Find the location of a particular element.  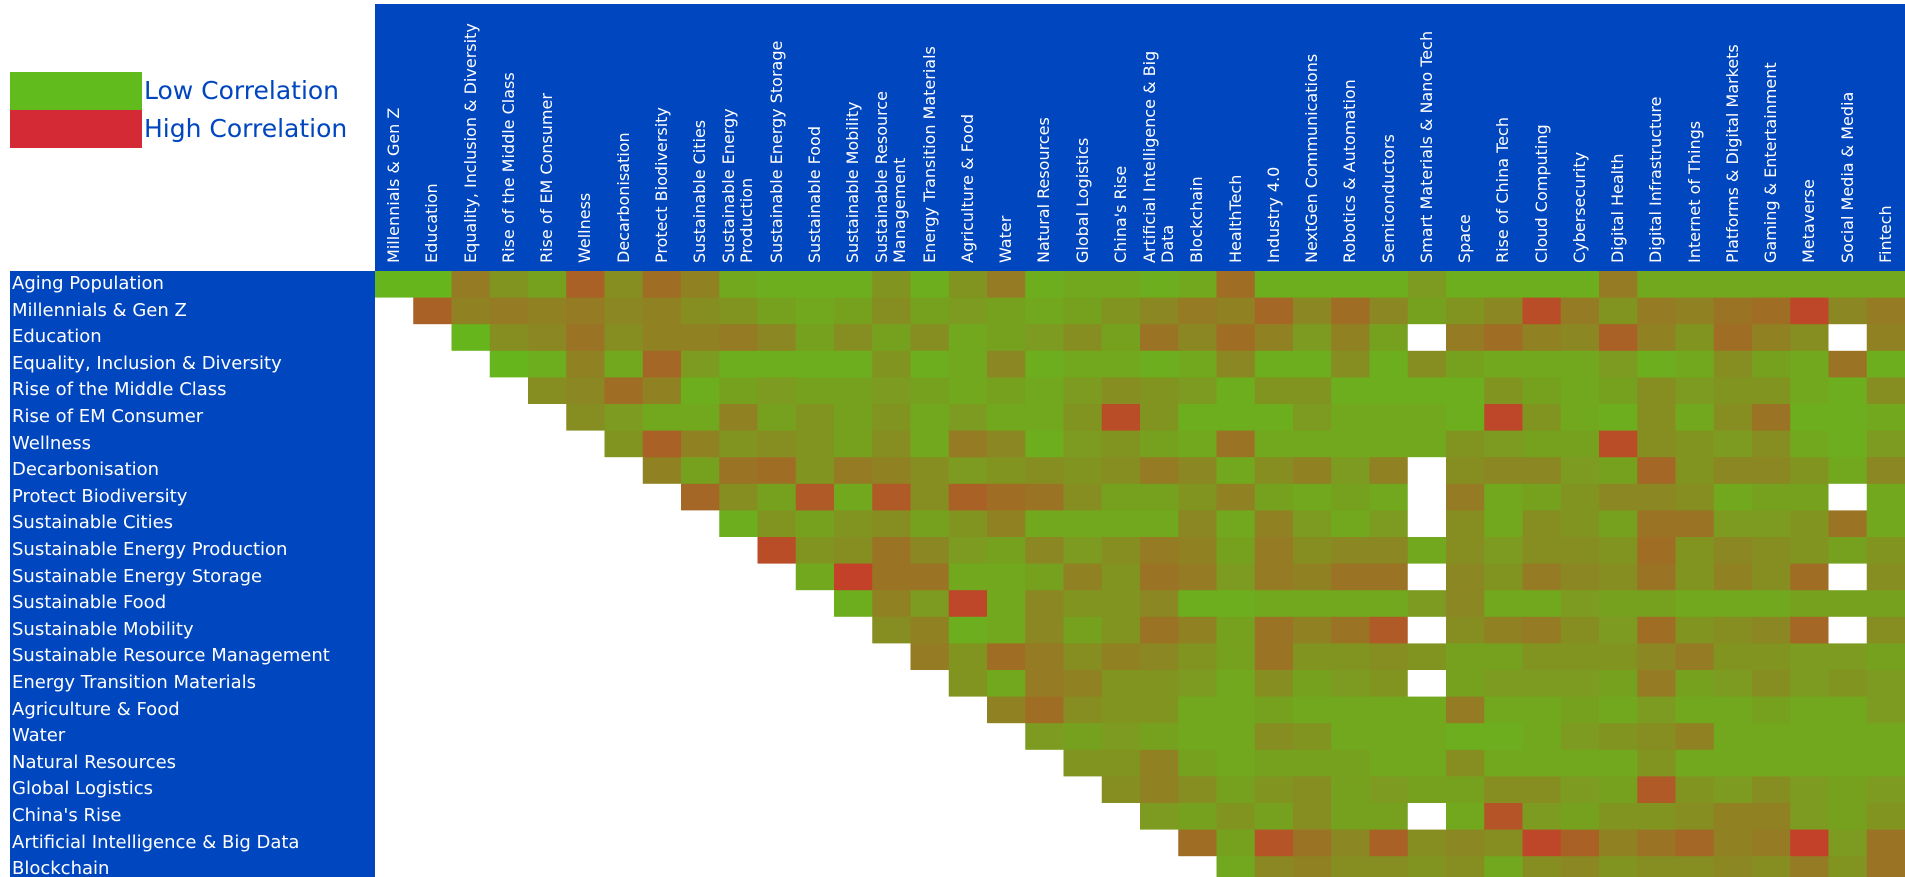

row-label: Sustainable Cities is located at coordinates (93, 523).